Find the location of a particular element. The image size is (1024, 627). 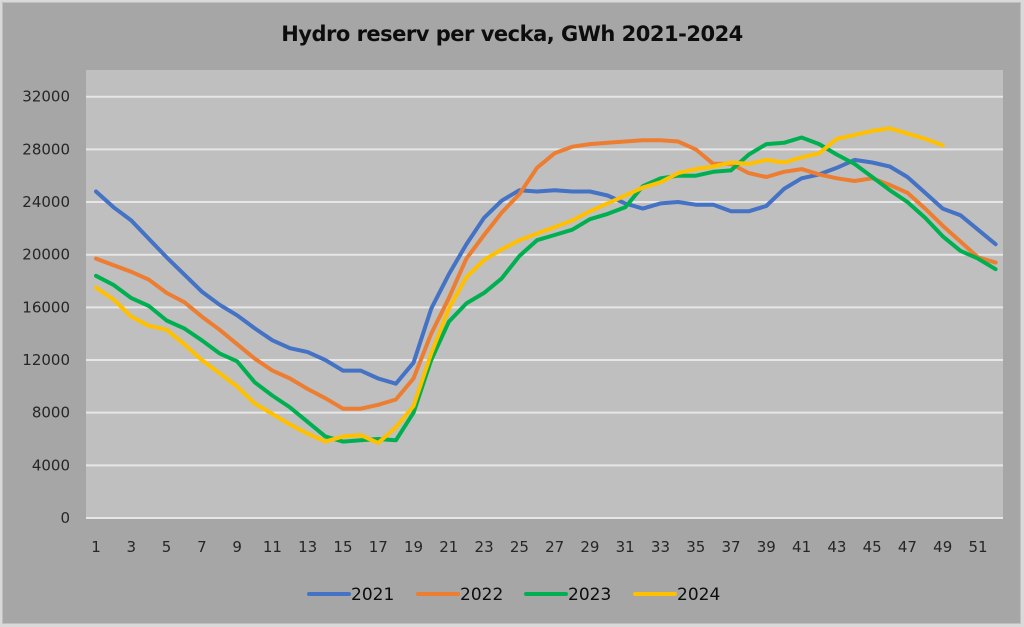

x-tick-label: 25 is located at coordinates (519, 547).